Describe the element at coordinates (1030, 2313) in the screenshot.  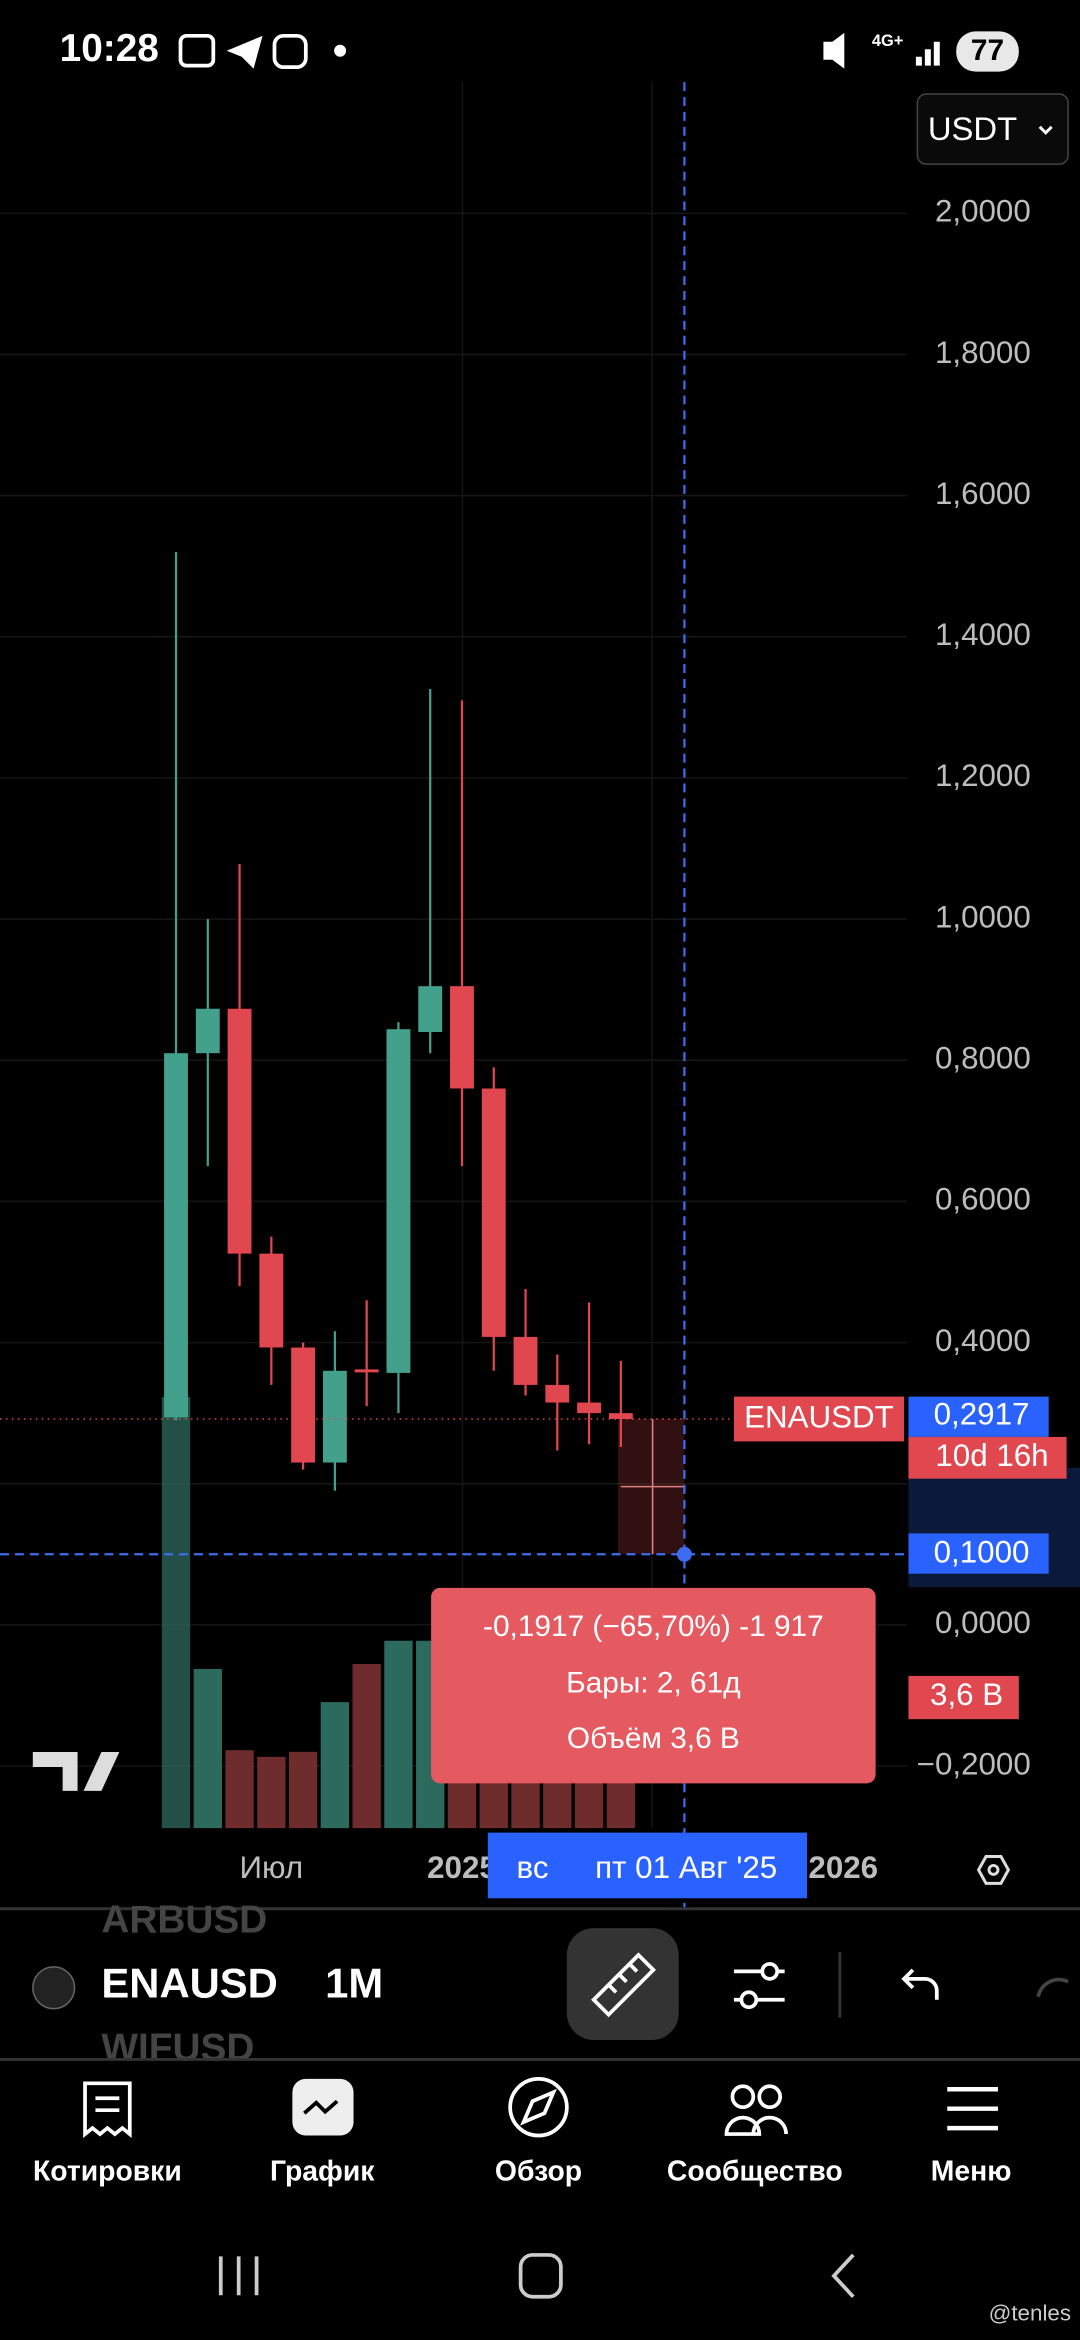
I see `watermark: @tenles` at that location.